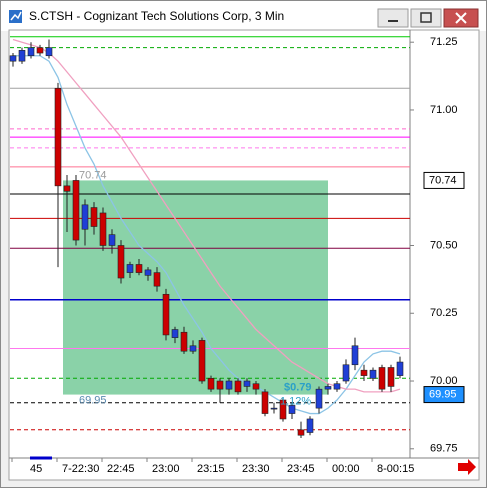 The image size is (487, 493). Describe the element at coordinates (444, 381) in the screenshot. I see `y-tick-label: 70.00` at that location.